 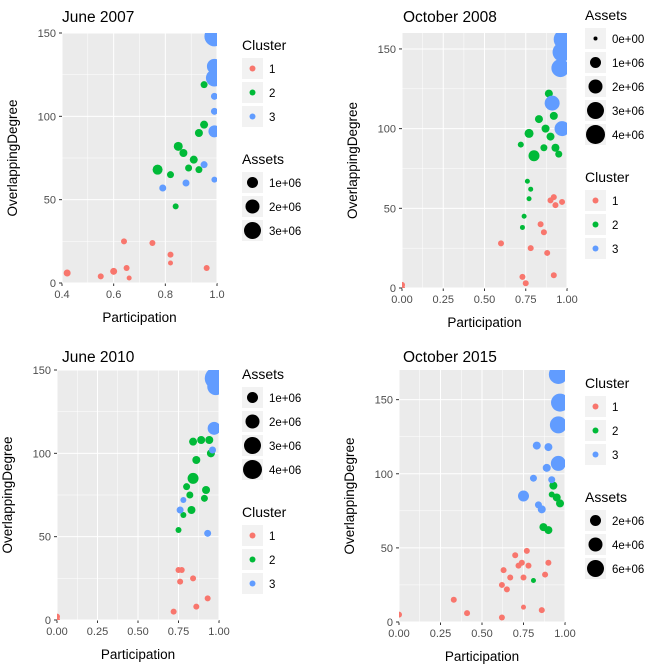 What do you see at coordinates (349, 495) in the screenshot?
I see `y-axis-label: OverlappingDegree` at bounding box center [349, 495].